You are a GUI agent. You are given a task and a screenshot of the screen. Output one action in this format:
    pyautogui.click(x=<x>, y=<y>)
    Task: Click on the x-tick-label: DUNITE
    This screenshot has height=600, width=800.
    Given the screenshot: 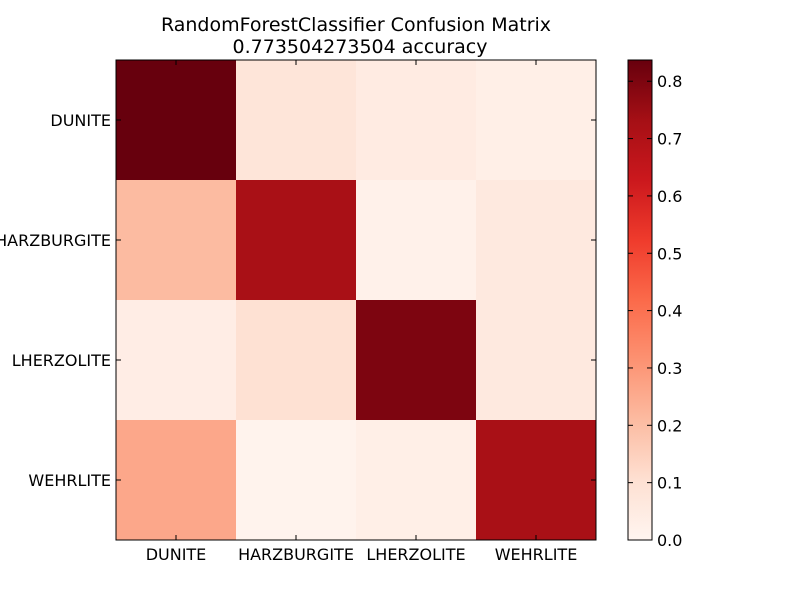 What is the action you would take?
    pyautogui.click(x=176, y=554)
    